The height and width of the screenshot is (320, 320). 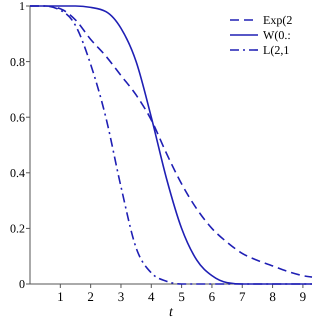 I want to click on y-tick-label: 0.4, so click(x=17, y=173).